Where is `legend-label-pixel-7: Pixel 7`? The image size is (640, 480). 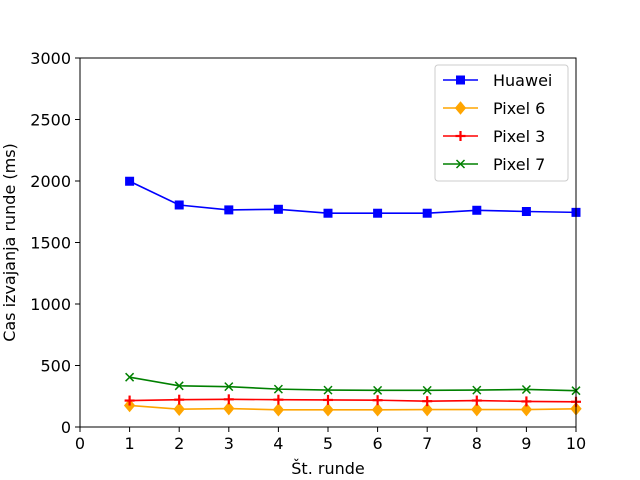 legend-label-pixel-7: Pixel 7 is located at coordinates (519, 164).